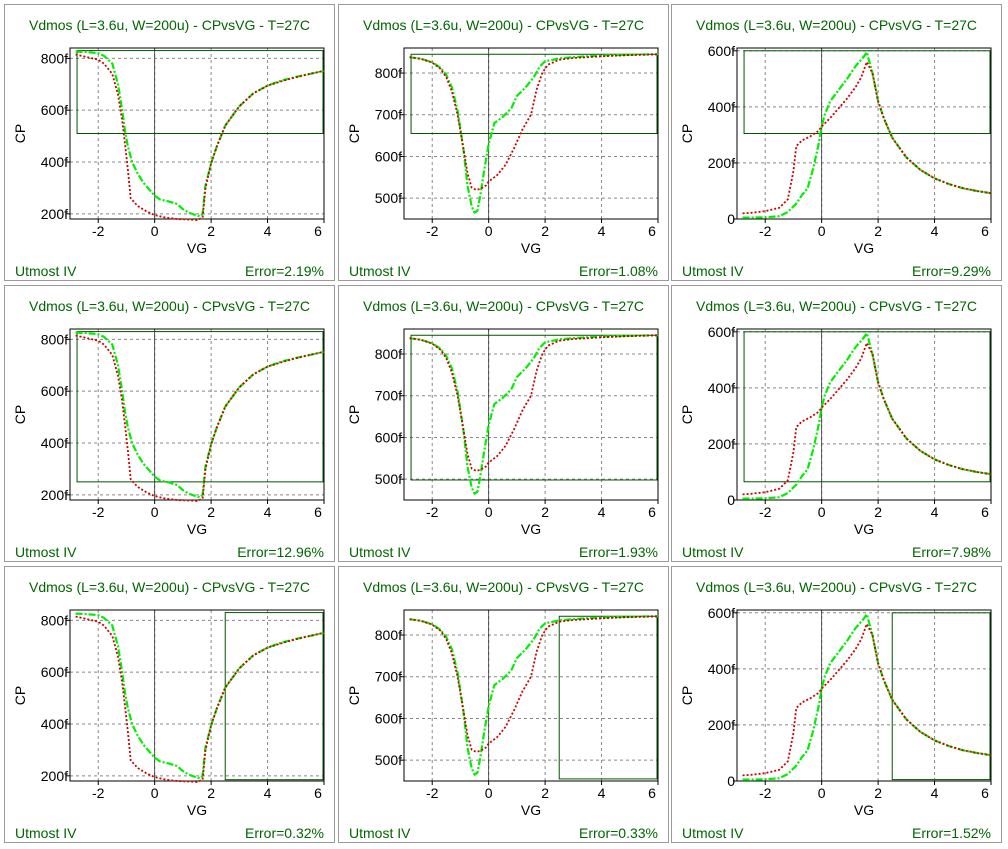 The image size is (1008, 849). I want to click on error-label: Error=0.32%, so click(284, 833).